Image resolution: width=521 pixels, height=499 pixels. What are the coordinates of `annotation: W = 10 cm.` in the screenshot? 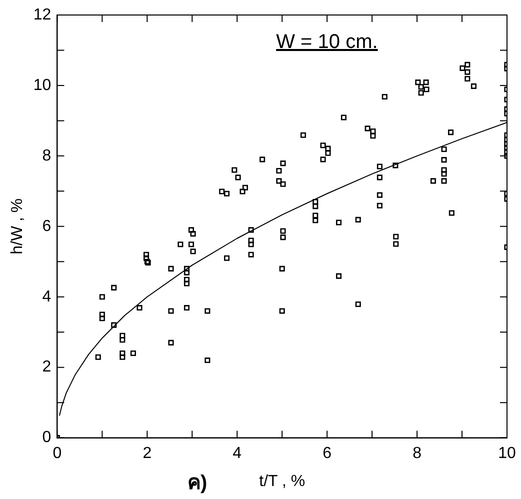 It's located at (327, 42).